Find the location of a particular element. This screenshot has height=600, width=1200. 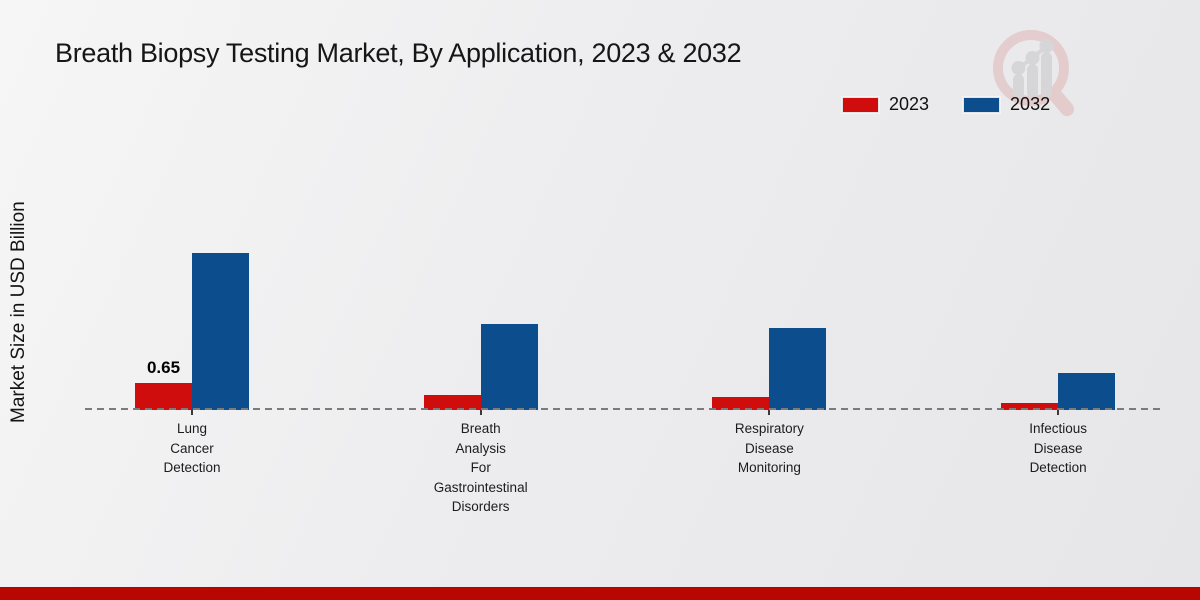

chart-legend: 2023 2032 is located at coordinates (946, 104).